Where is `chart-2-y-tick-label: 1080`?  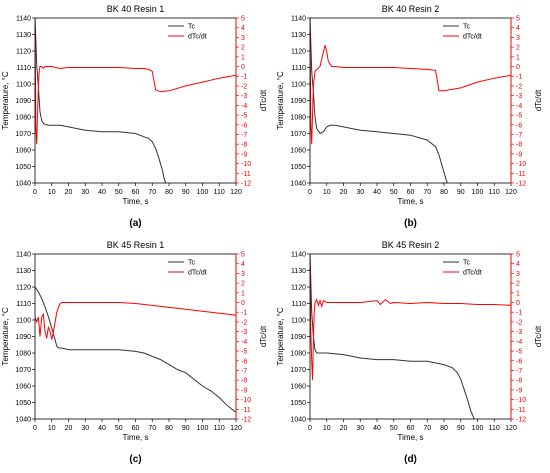
chart-2-y-tick-label: 1080 is located at coordinates (23, 354).